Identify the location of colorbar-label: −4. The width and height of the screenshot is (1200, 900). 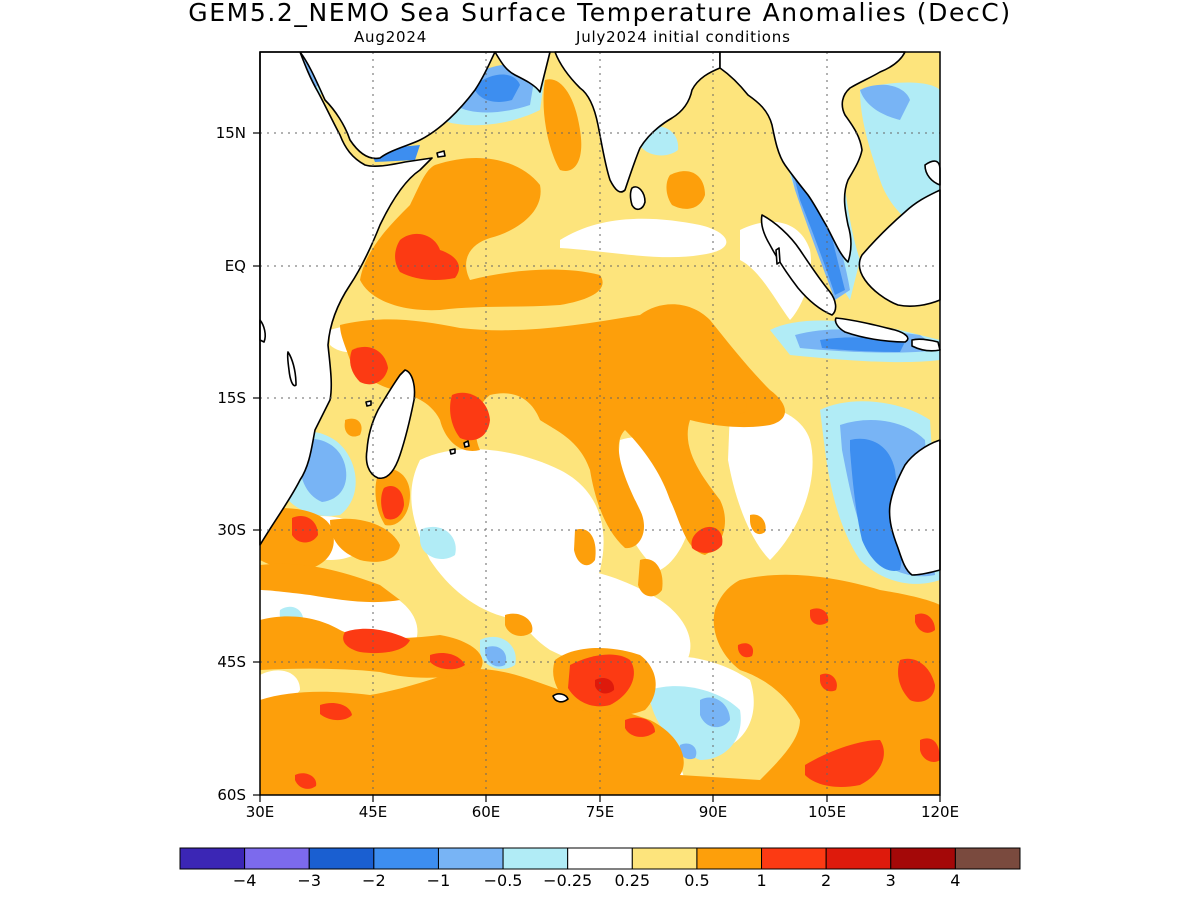
(244, 880).